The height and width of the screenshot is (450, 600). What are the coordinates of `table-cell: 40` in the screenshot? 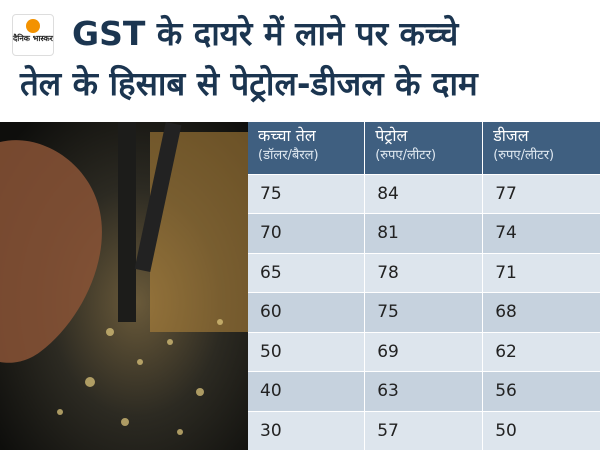 It's located at (306, 391).